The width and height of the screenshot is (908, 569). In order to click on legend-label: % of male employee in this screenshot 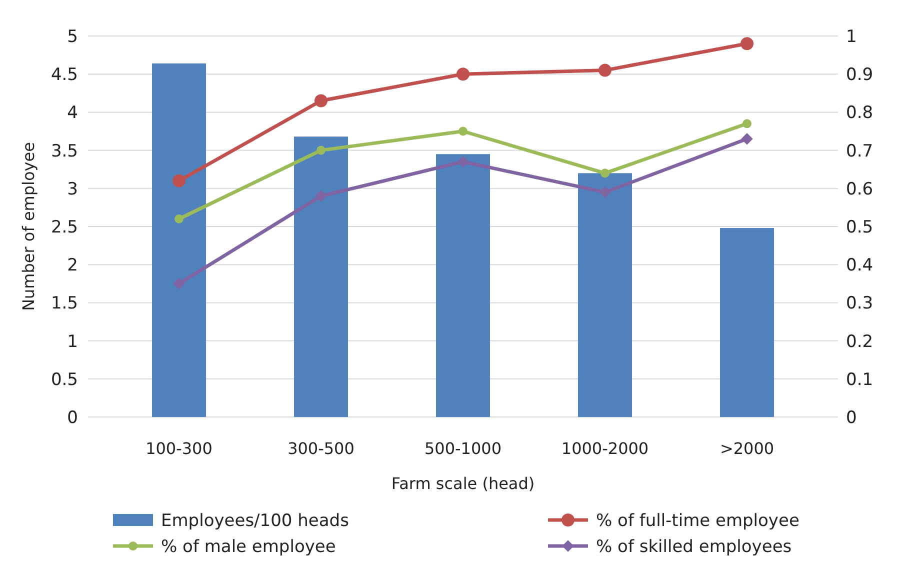, I will do `click(248, 546)`.